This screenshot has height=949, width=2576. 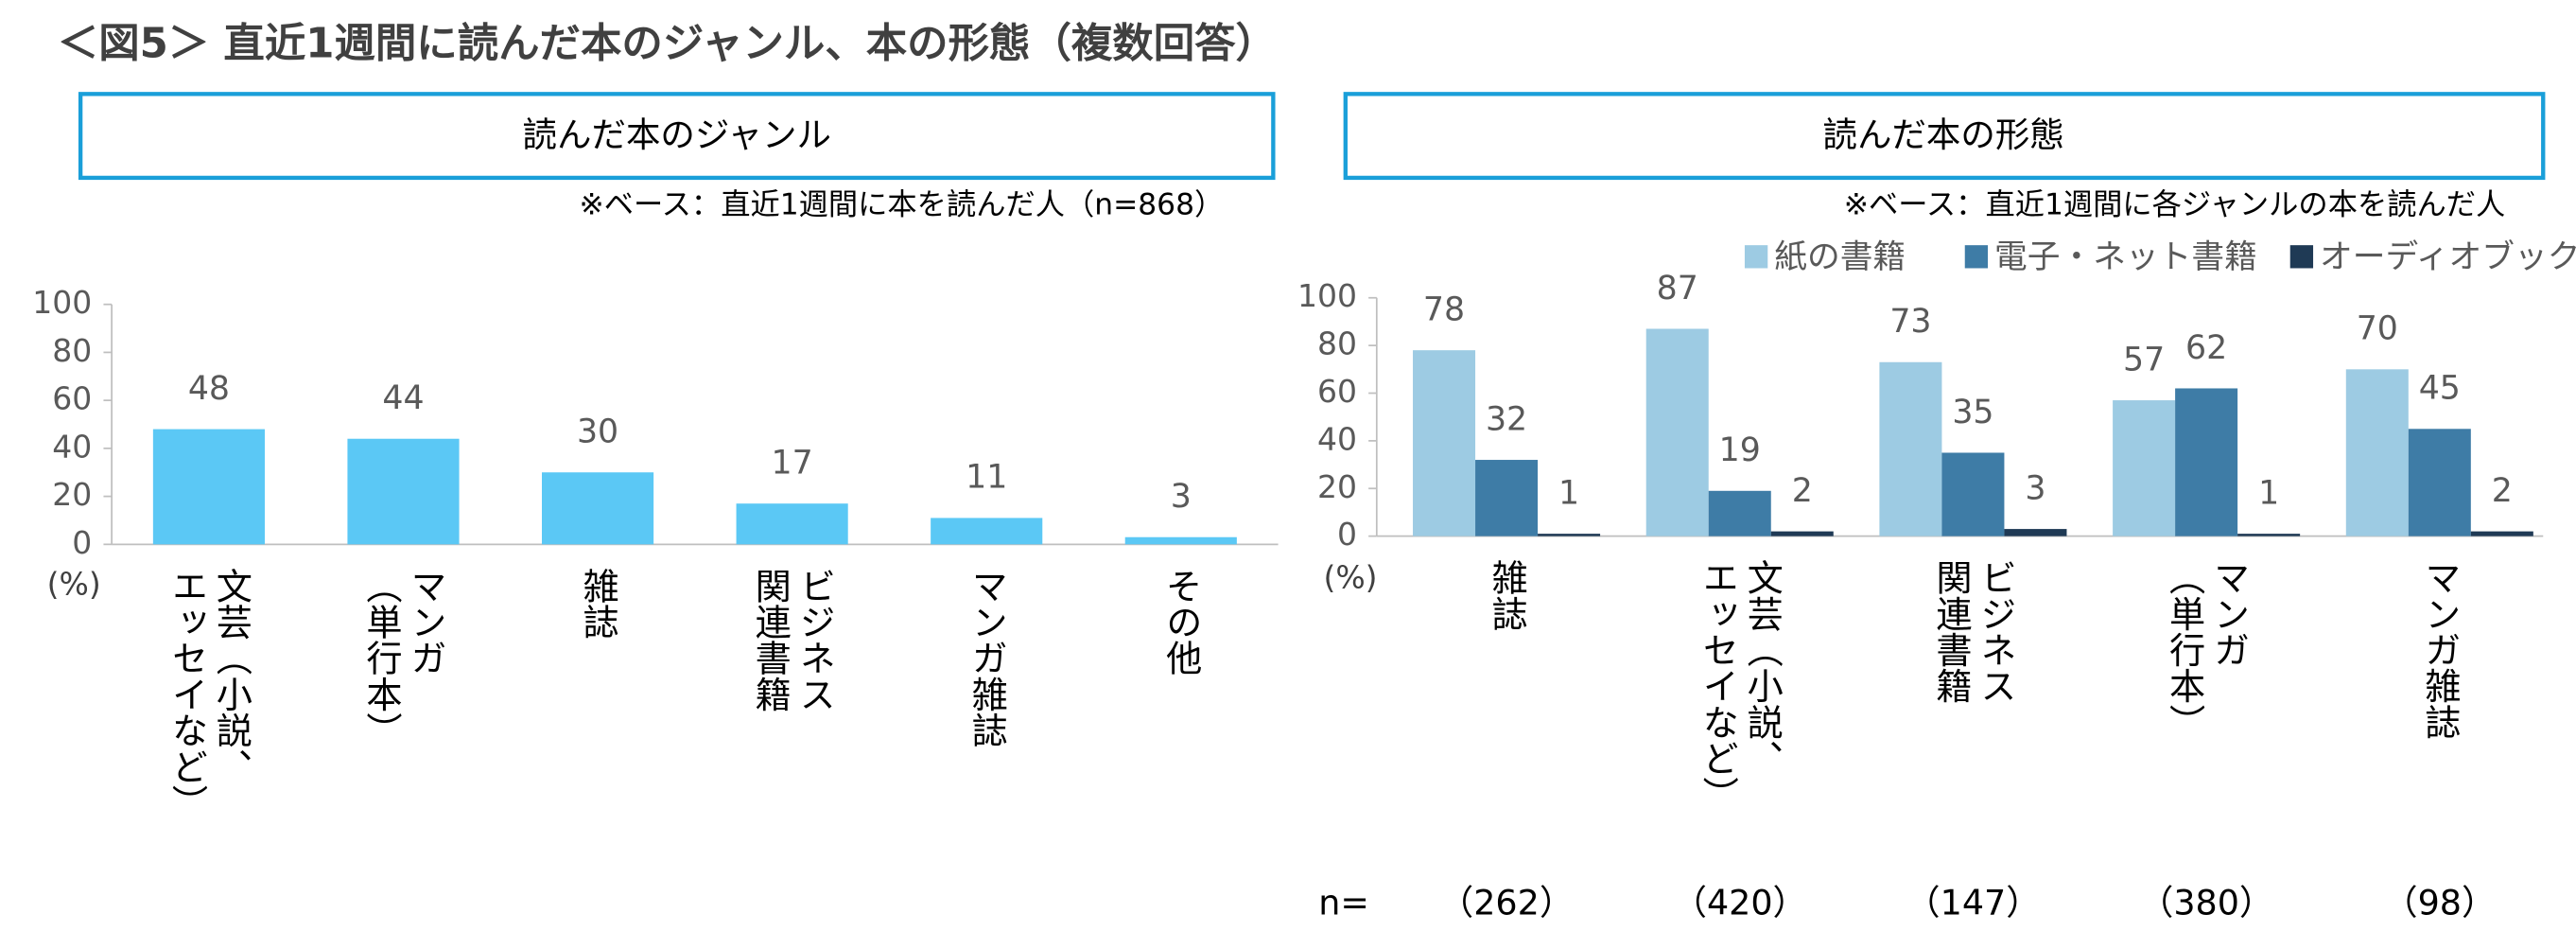 I want to click on n-label: （98）, so click(x=2439, y=902).